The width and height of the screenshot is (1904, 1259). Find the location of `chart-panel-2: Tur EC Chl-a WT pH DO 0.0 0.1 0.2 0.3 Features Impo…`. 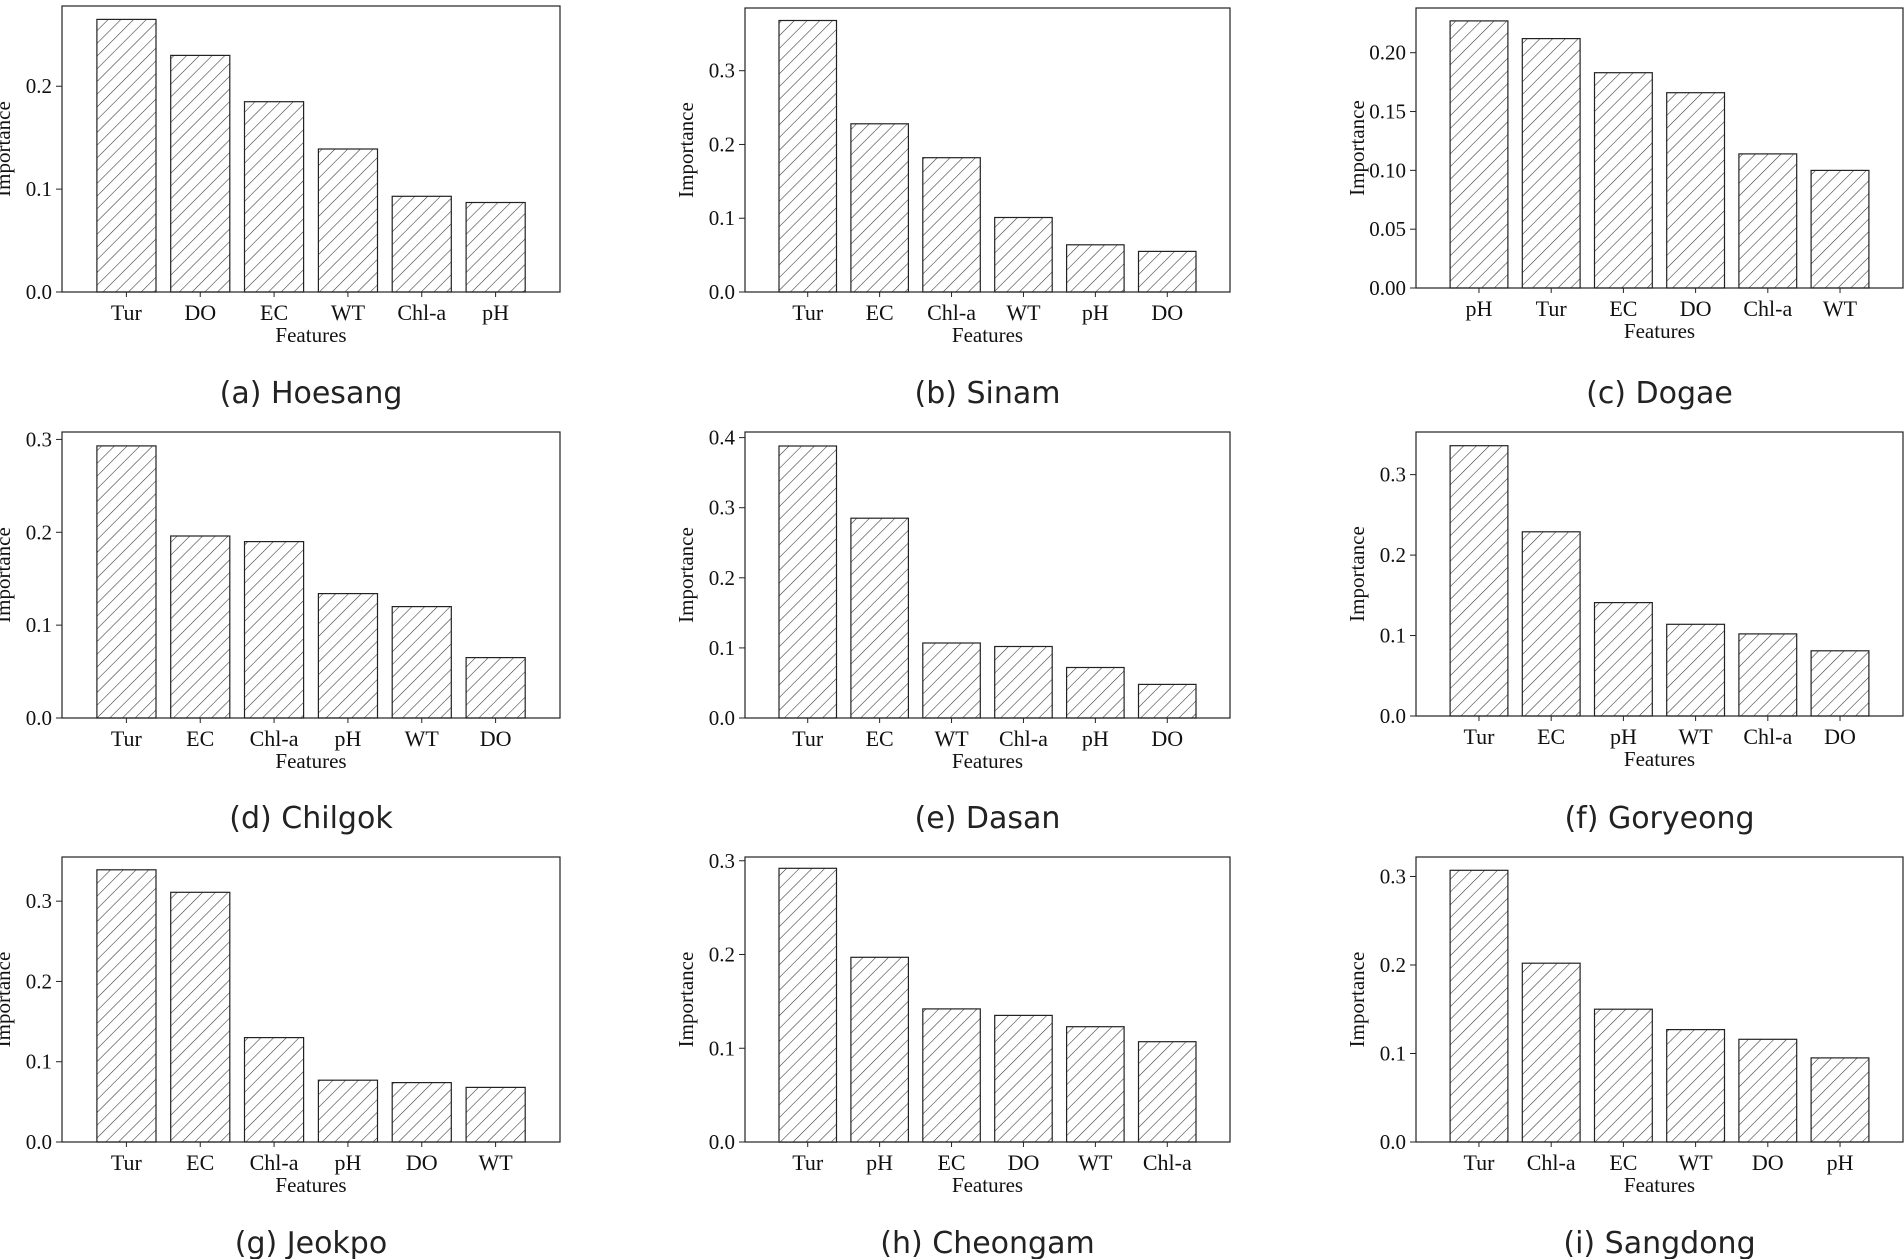

chart-panel-2: Tur EC Chl-a WT pH DO 0.0 0.1 0.2 0.3 Features Impo… is located at coordinates (952, 209).